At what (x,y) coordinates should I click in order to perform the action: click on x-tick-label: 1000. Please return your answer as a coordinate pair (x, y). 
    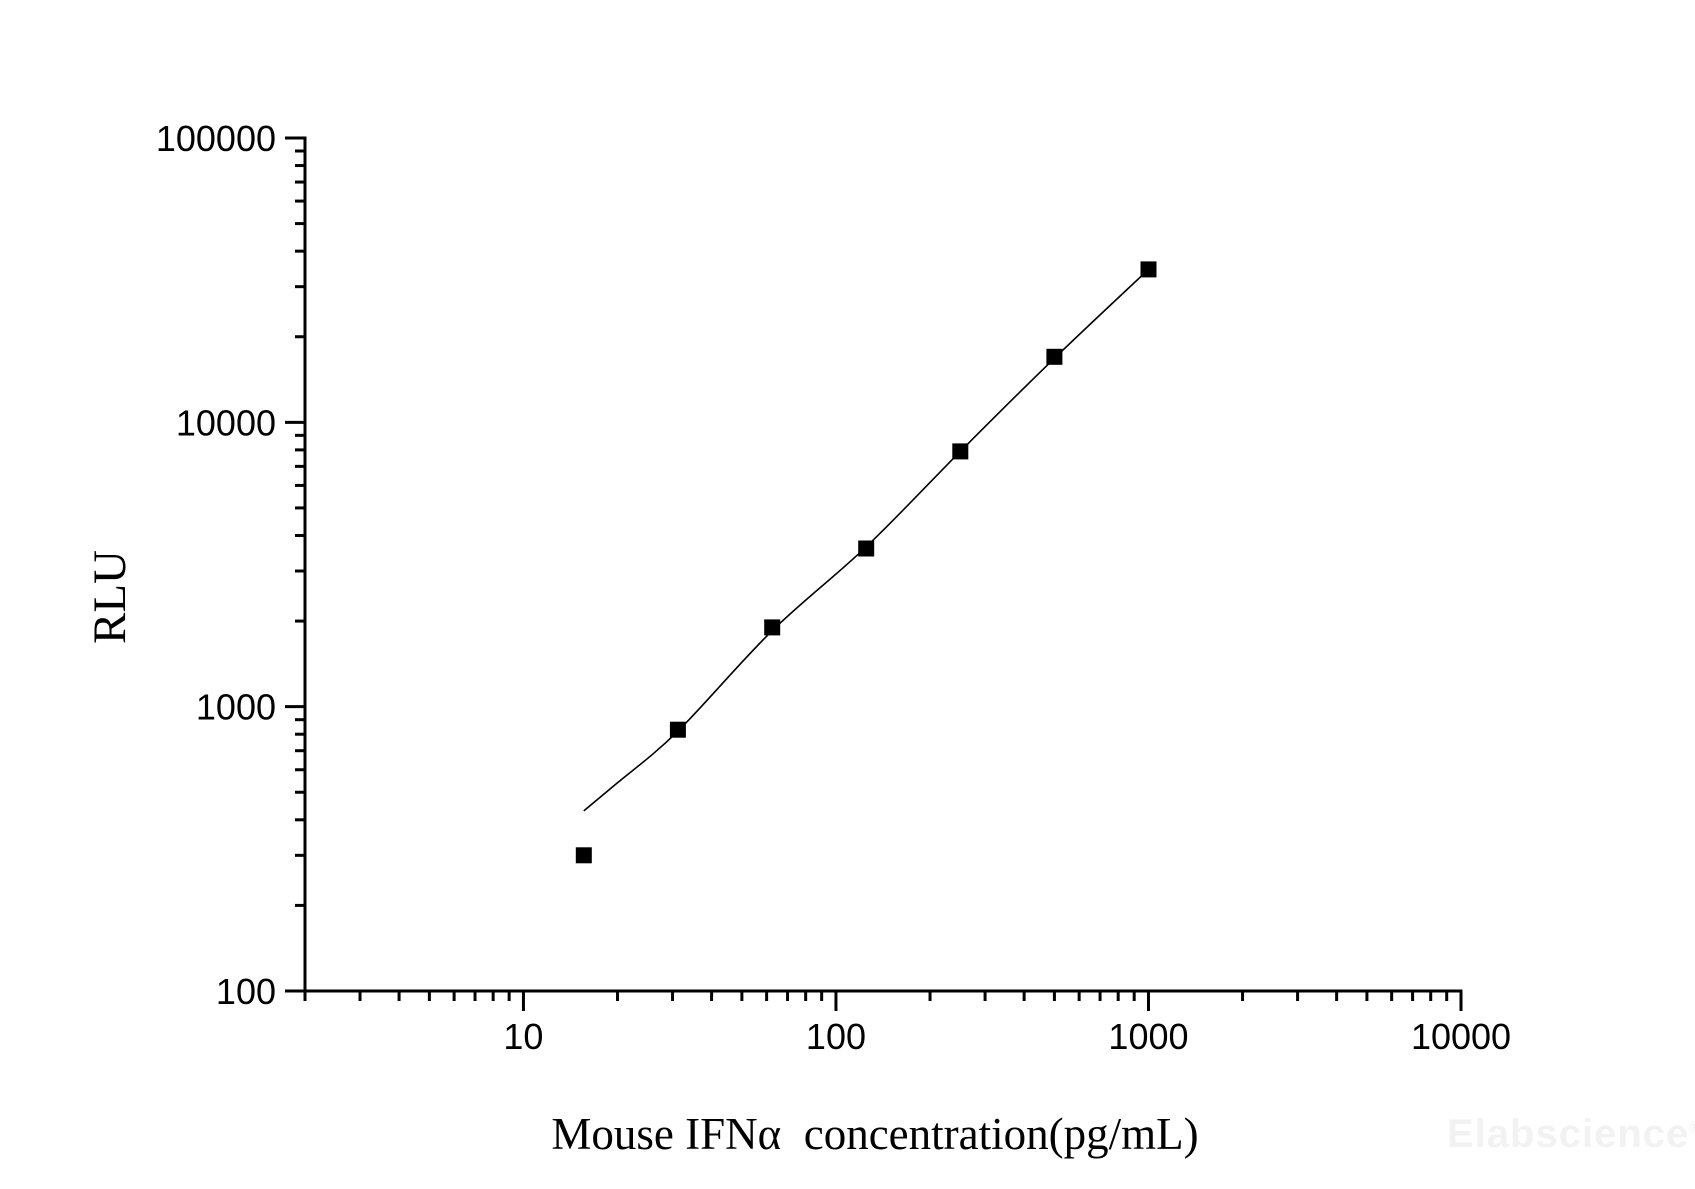
    Looking at the image, I should click on (1148, 1036).